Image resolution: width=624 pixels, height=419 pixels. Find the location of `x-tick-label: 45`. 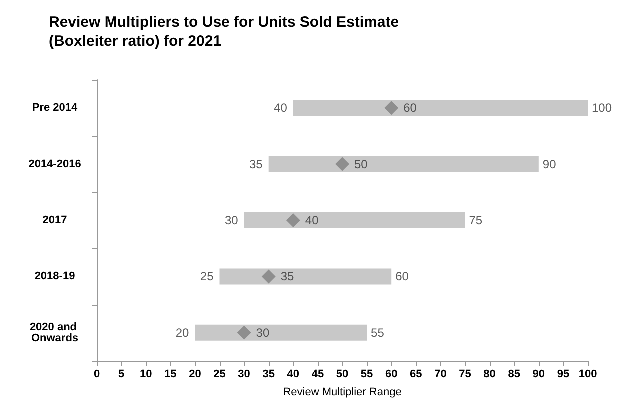

x-tick-label: 45 is located at coordinates (318, 374).